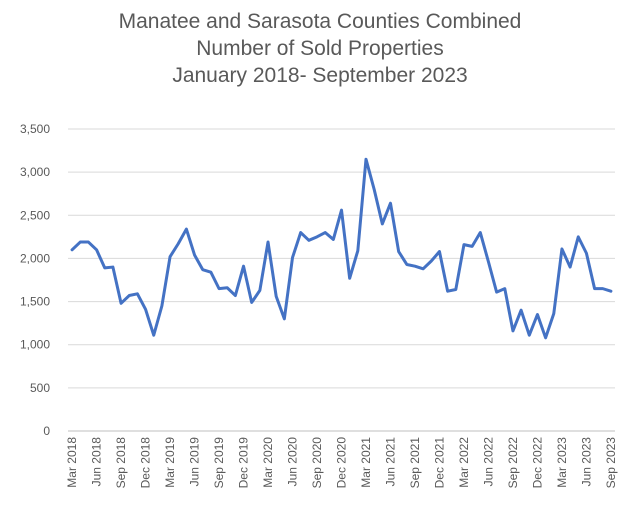 This screenshot has height=518, width=640. What do you see at coordinates (293, 462) in the screenshot?
I see `x-tick-label: Jun 2020` at bounding box center [293, 462].